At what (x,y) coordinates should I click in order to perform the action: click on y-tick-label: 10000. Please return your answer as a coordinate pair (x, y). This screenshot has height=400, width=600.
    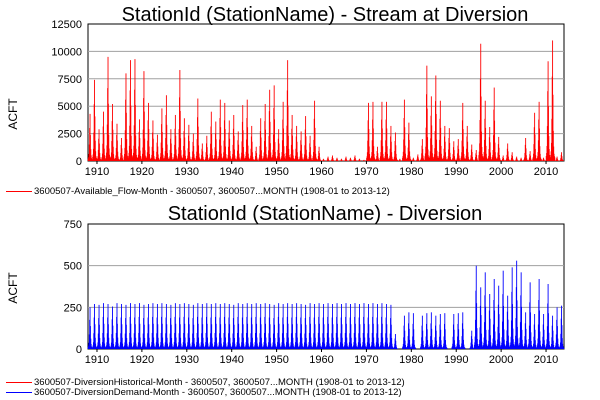
    Looking at the image, I should click on (66, 52).